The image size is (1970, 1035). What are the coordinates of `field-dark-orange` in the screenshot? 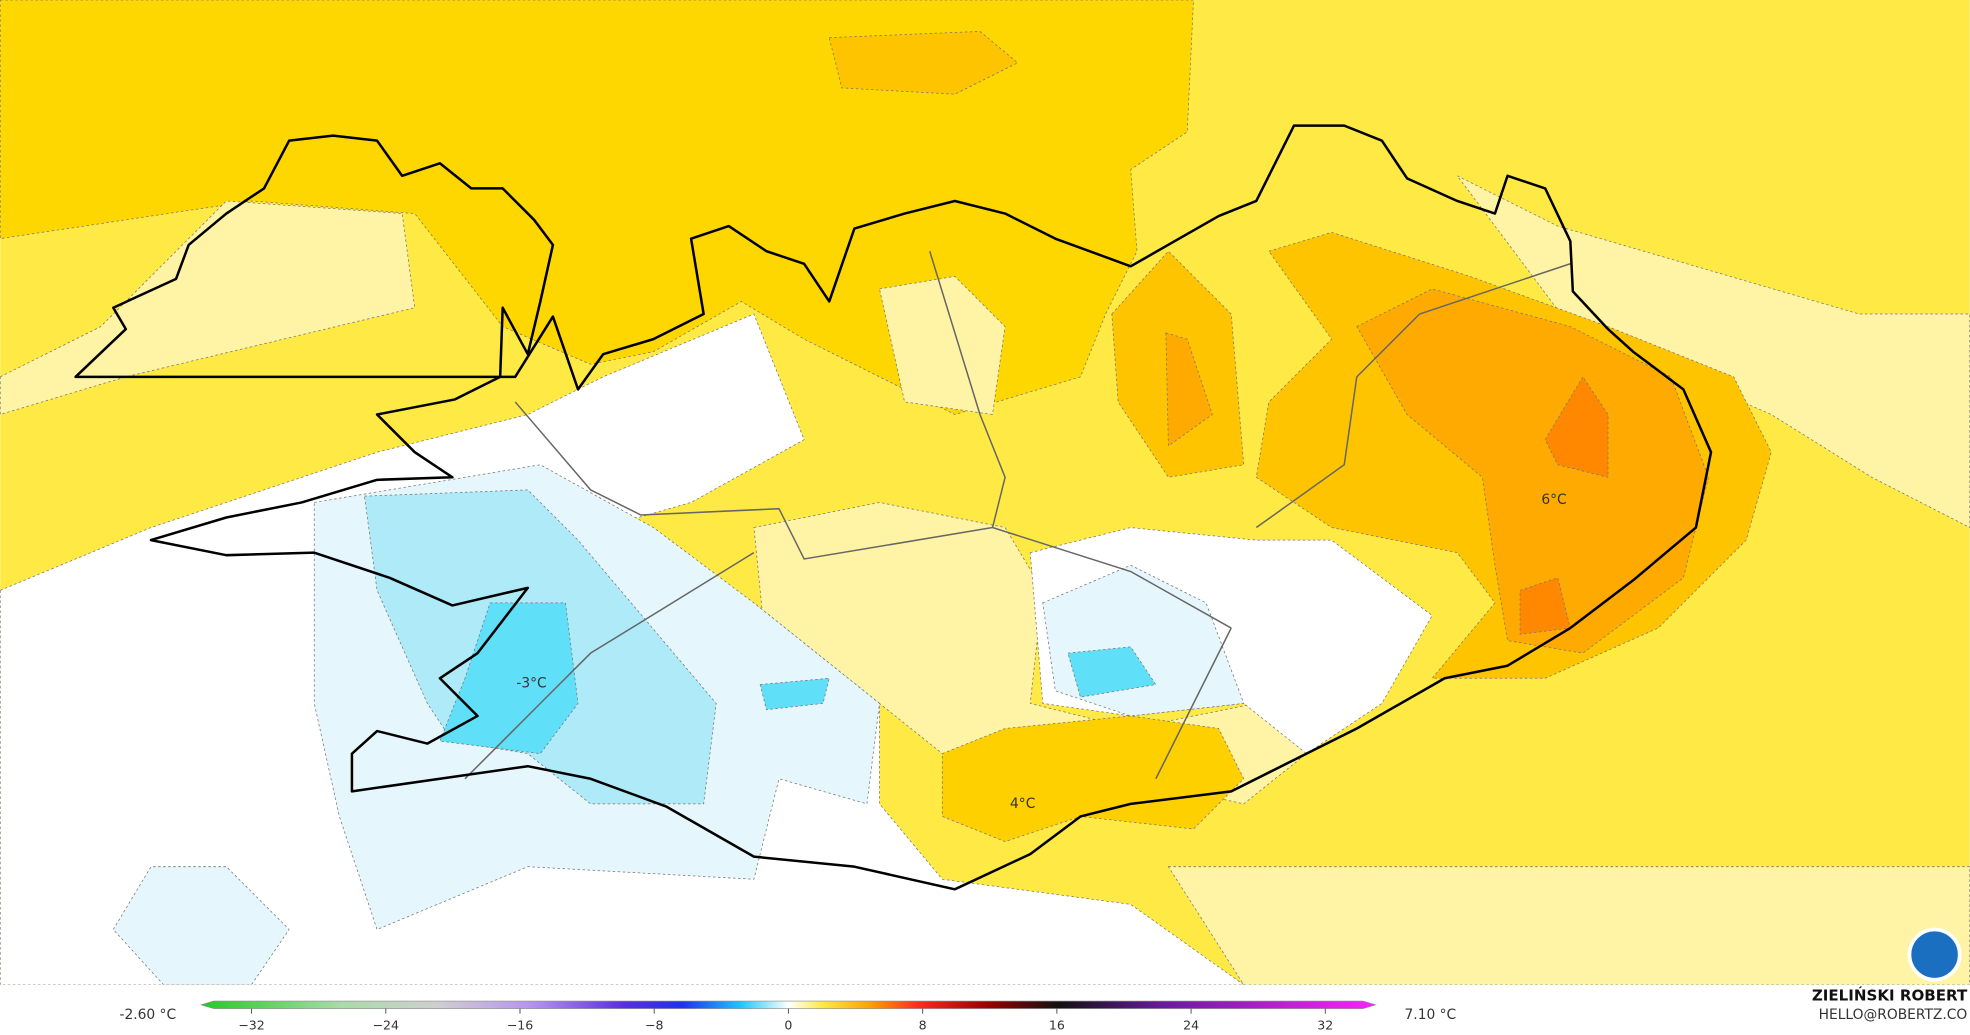 It's located at (1576, 427).